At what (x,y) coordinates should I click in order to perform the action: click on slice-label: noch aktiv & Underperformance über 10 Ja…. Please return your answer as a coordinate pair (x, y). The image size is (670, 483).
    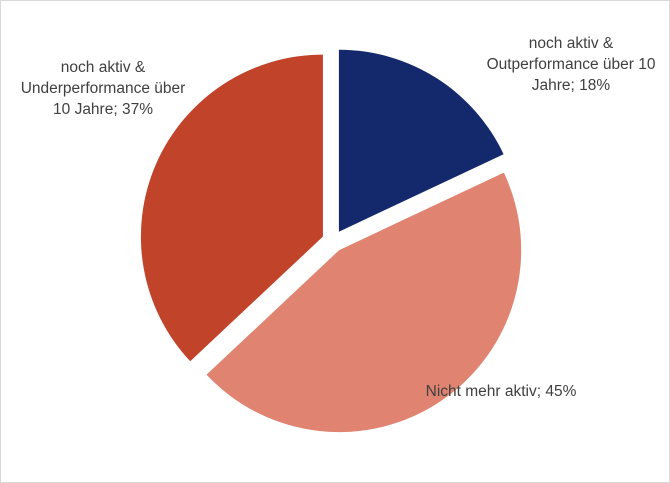
    Looking at the image, I should click on (103, 88).